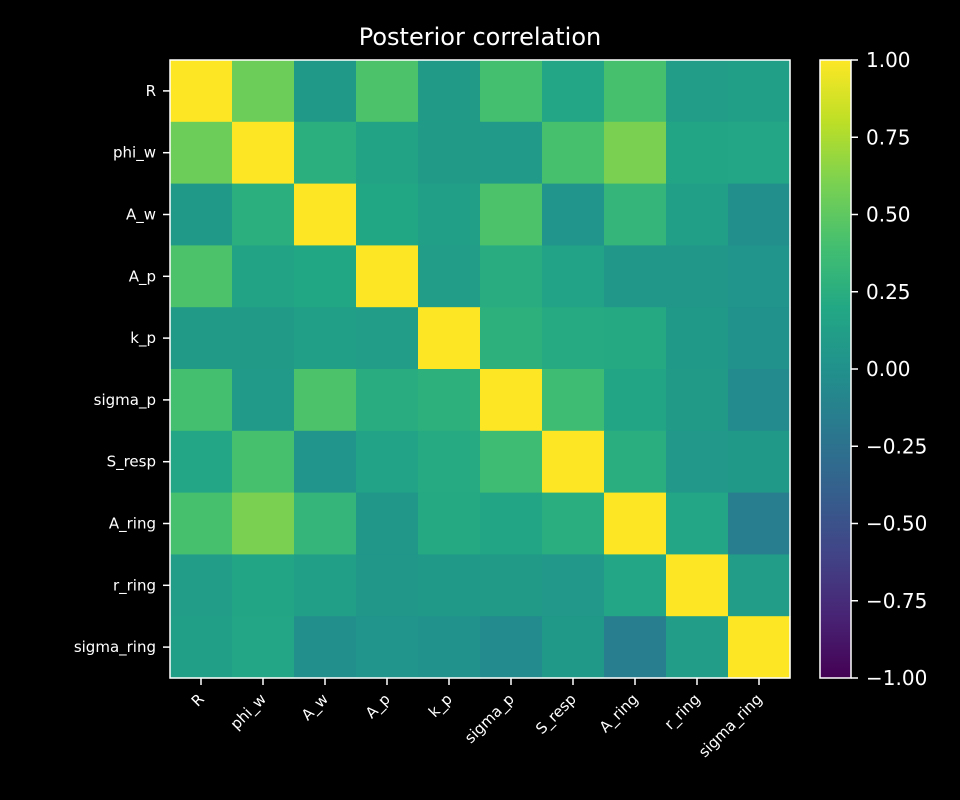 This screenshot has height=800, width=960. What do you see at coordinates (888, 60) in the screenshot?
I see `colorbar-tick-label: 1.00` at bounding box center [888, 60].